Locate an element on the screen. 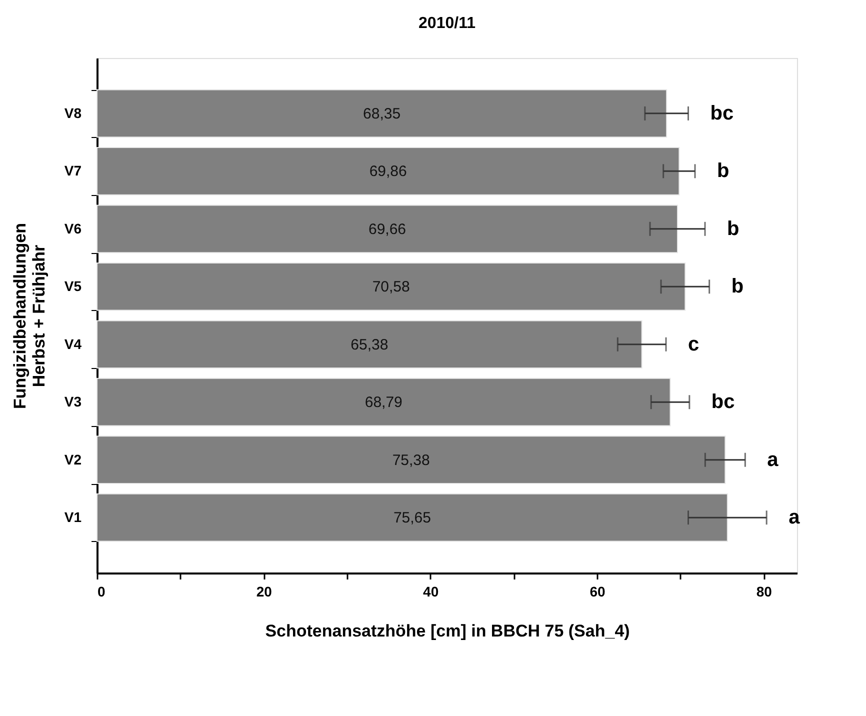 This screenshot has width=866, height=716. x-tick-label: 40 is located at coordinates (431, 592).